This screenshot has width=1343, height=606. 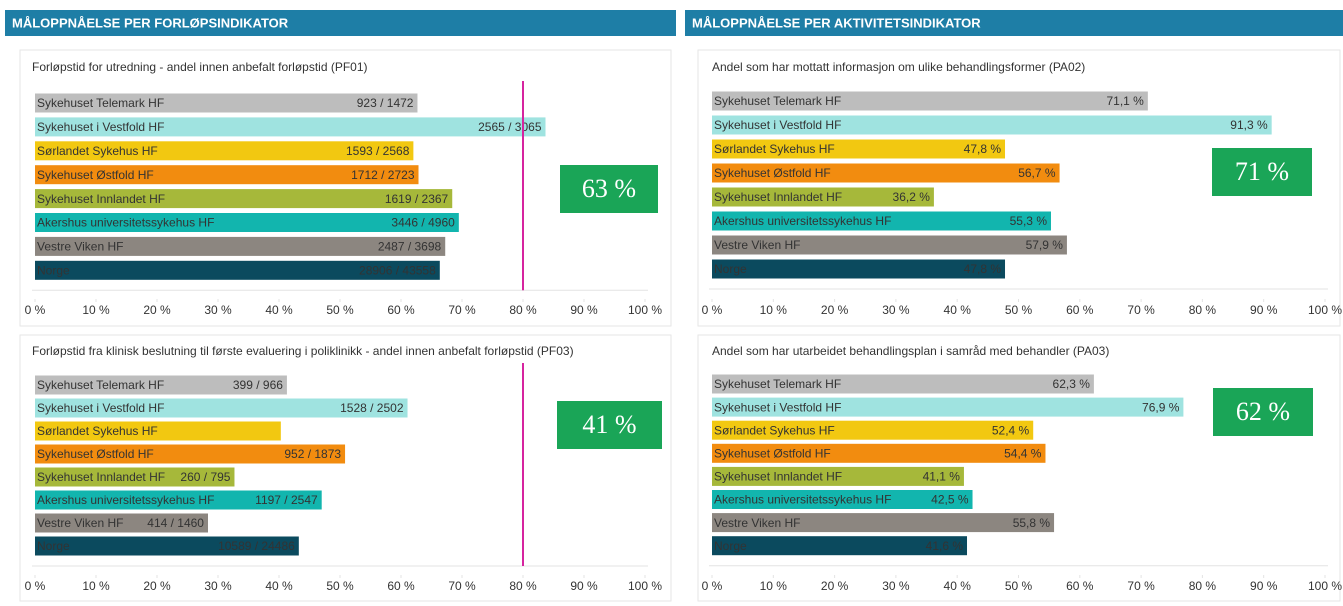 What do you see at coordinates (510, 127) in the screenshot?
I see `data-label: 2565 / 3065` at bounding box center [510, 127].